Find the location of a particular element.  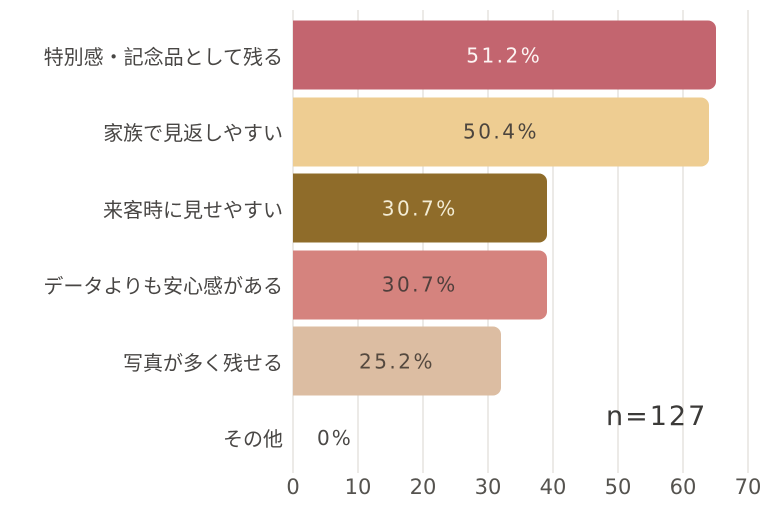

category-label: 来客時に見せやすい is located at coordinates (193, 209).